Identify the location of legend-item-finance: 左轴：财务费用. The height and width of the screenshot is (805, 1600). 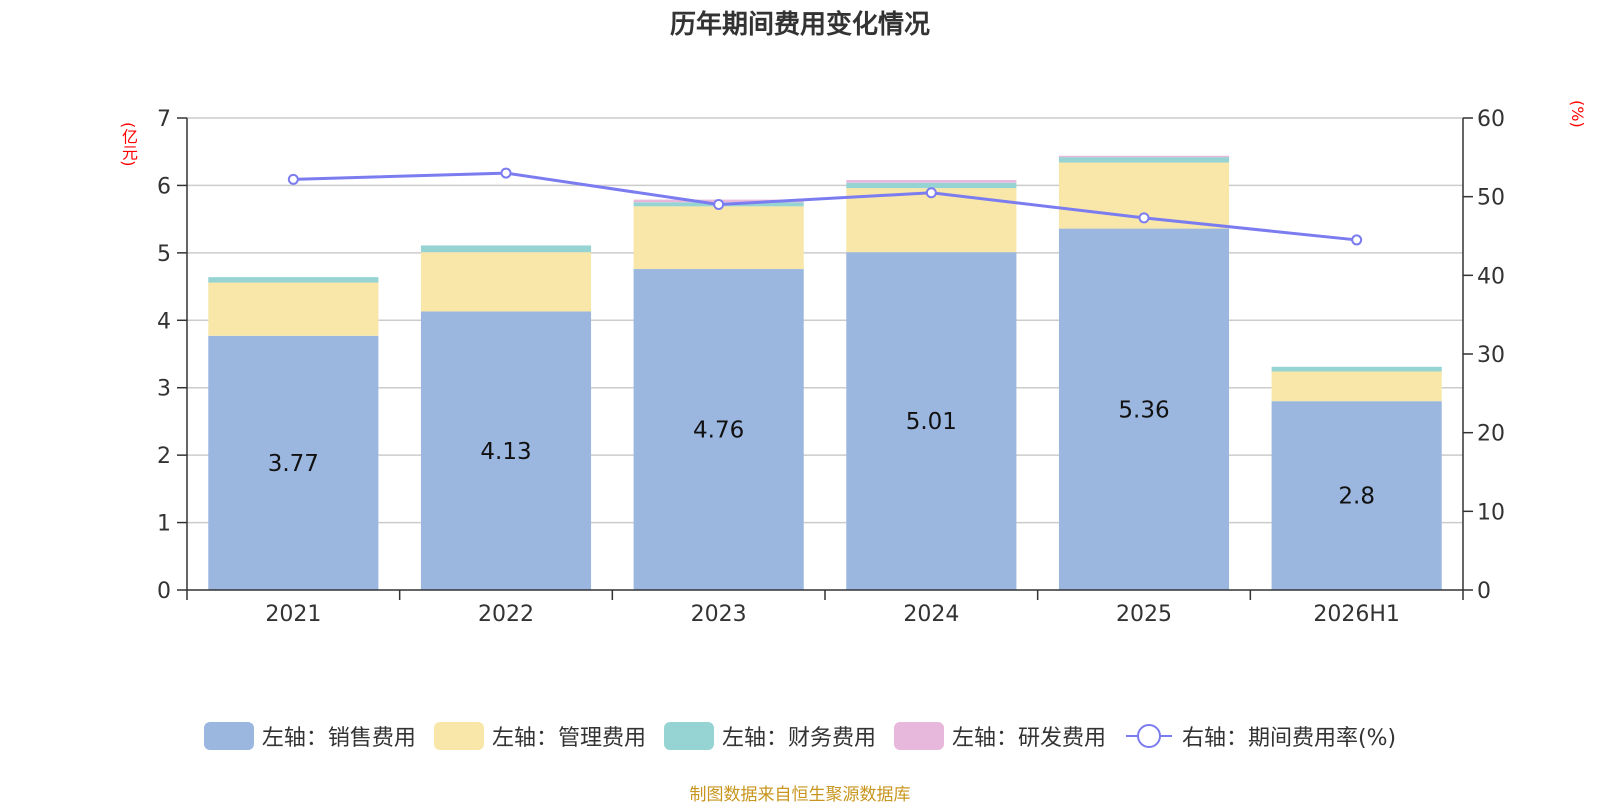
(769, 736).